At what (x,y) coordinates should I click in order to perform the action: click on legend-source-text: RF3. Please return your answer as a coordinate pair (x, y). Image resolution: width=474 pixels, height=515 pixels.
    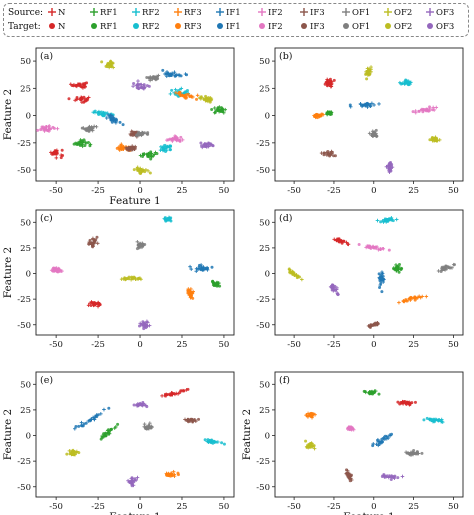
    Looking at the image, I should click on (193, 13).